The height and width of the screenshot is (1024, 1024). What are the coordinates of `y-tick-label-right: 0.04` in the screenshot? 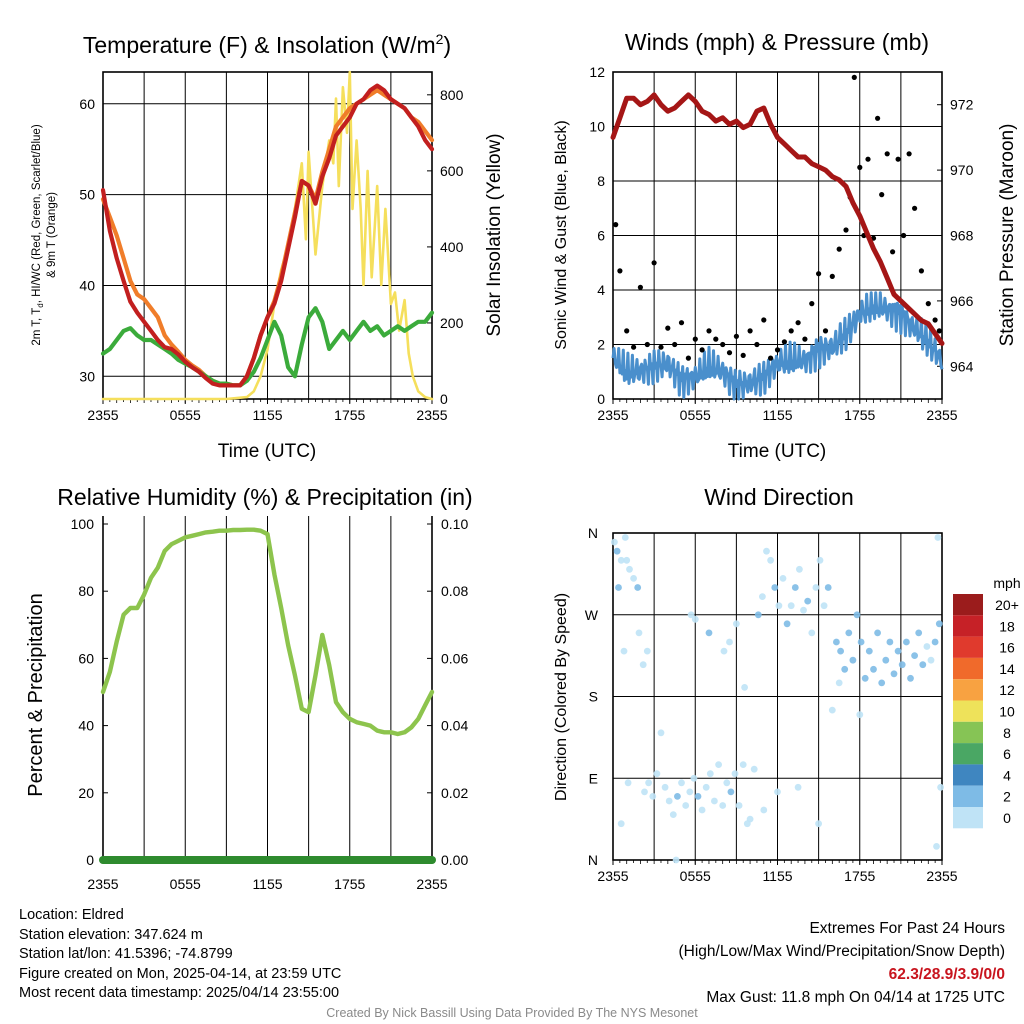 It's located at (454, 726).